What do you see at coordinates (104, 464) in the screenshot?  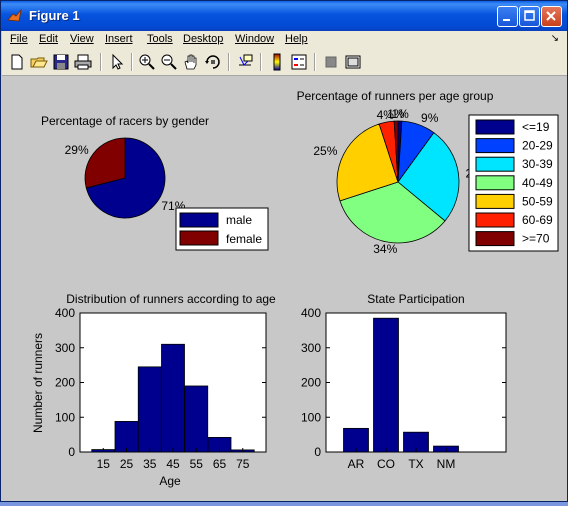 I see `x-tick-label: 15` at bounding box center [104, 464].